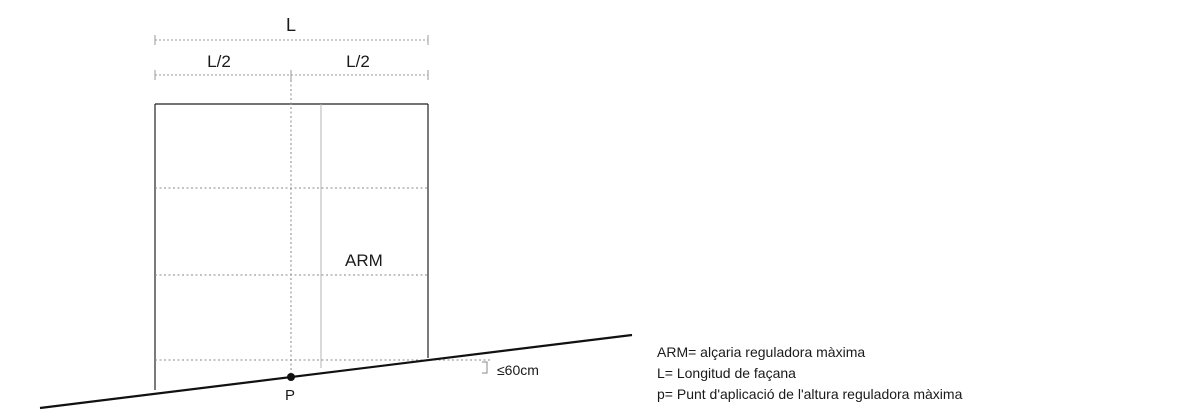  What do you see at coordinates (219, 61) in the screenshot?
I see `label-length-half-left: L/2` at bounding box center [219, 61].